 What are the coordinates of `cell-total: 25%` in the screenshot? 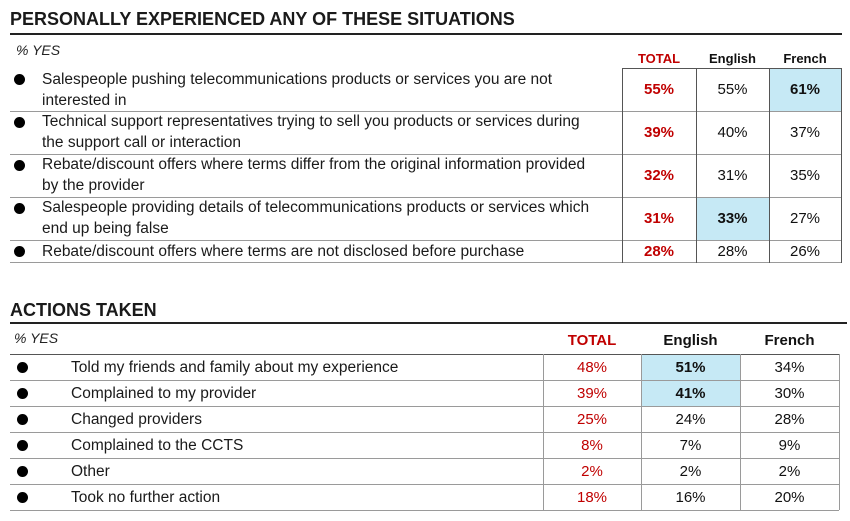 It's located at (592, 419).